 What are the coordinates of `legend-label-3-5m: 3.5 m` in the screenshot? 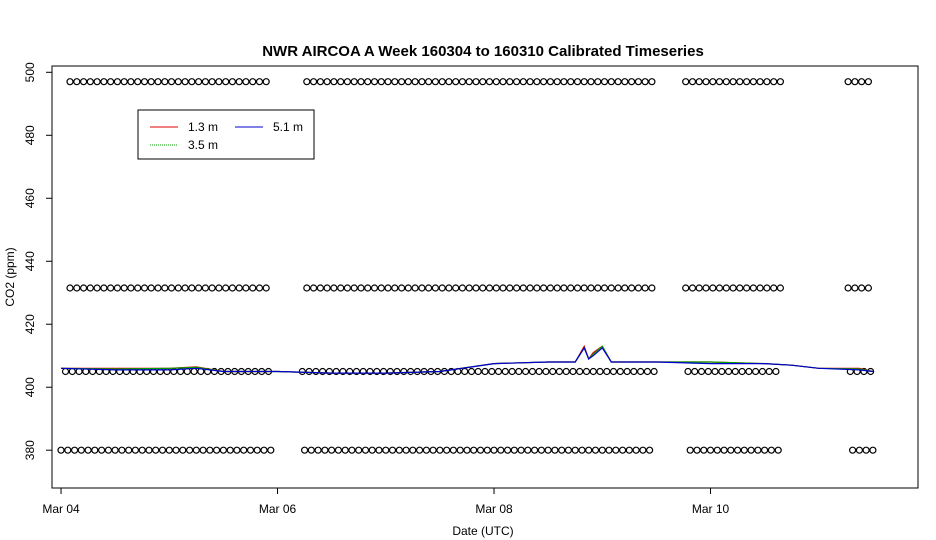 It's located at (203, 145).